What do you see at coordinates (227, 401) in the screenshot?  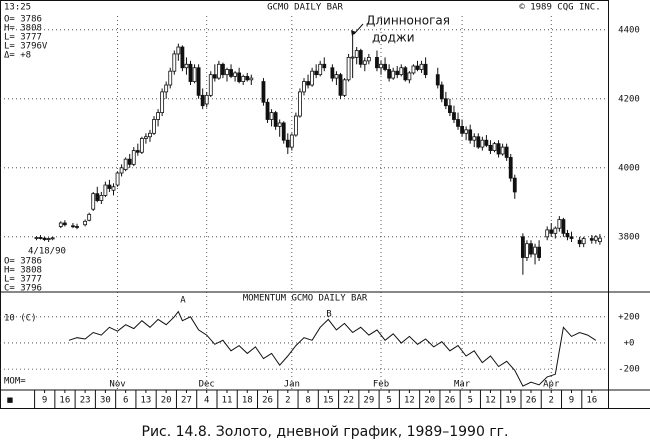 I see `x-tick-label: 11` at bounding box center [227, 401].